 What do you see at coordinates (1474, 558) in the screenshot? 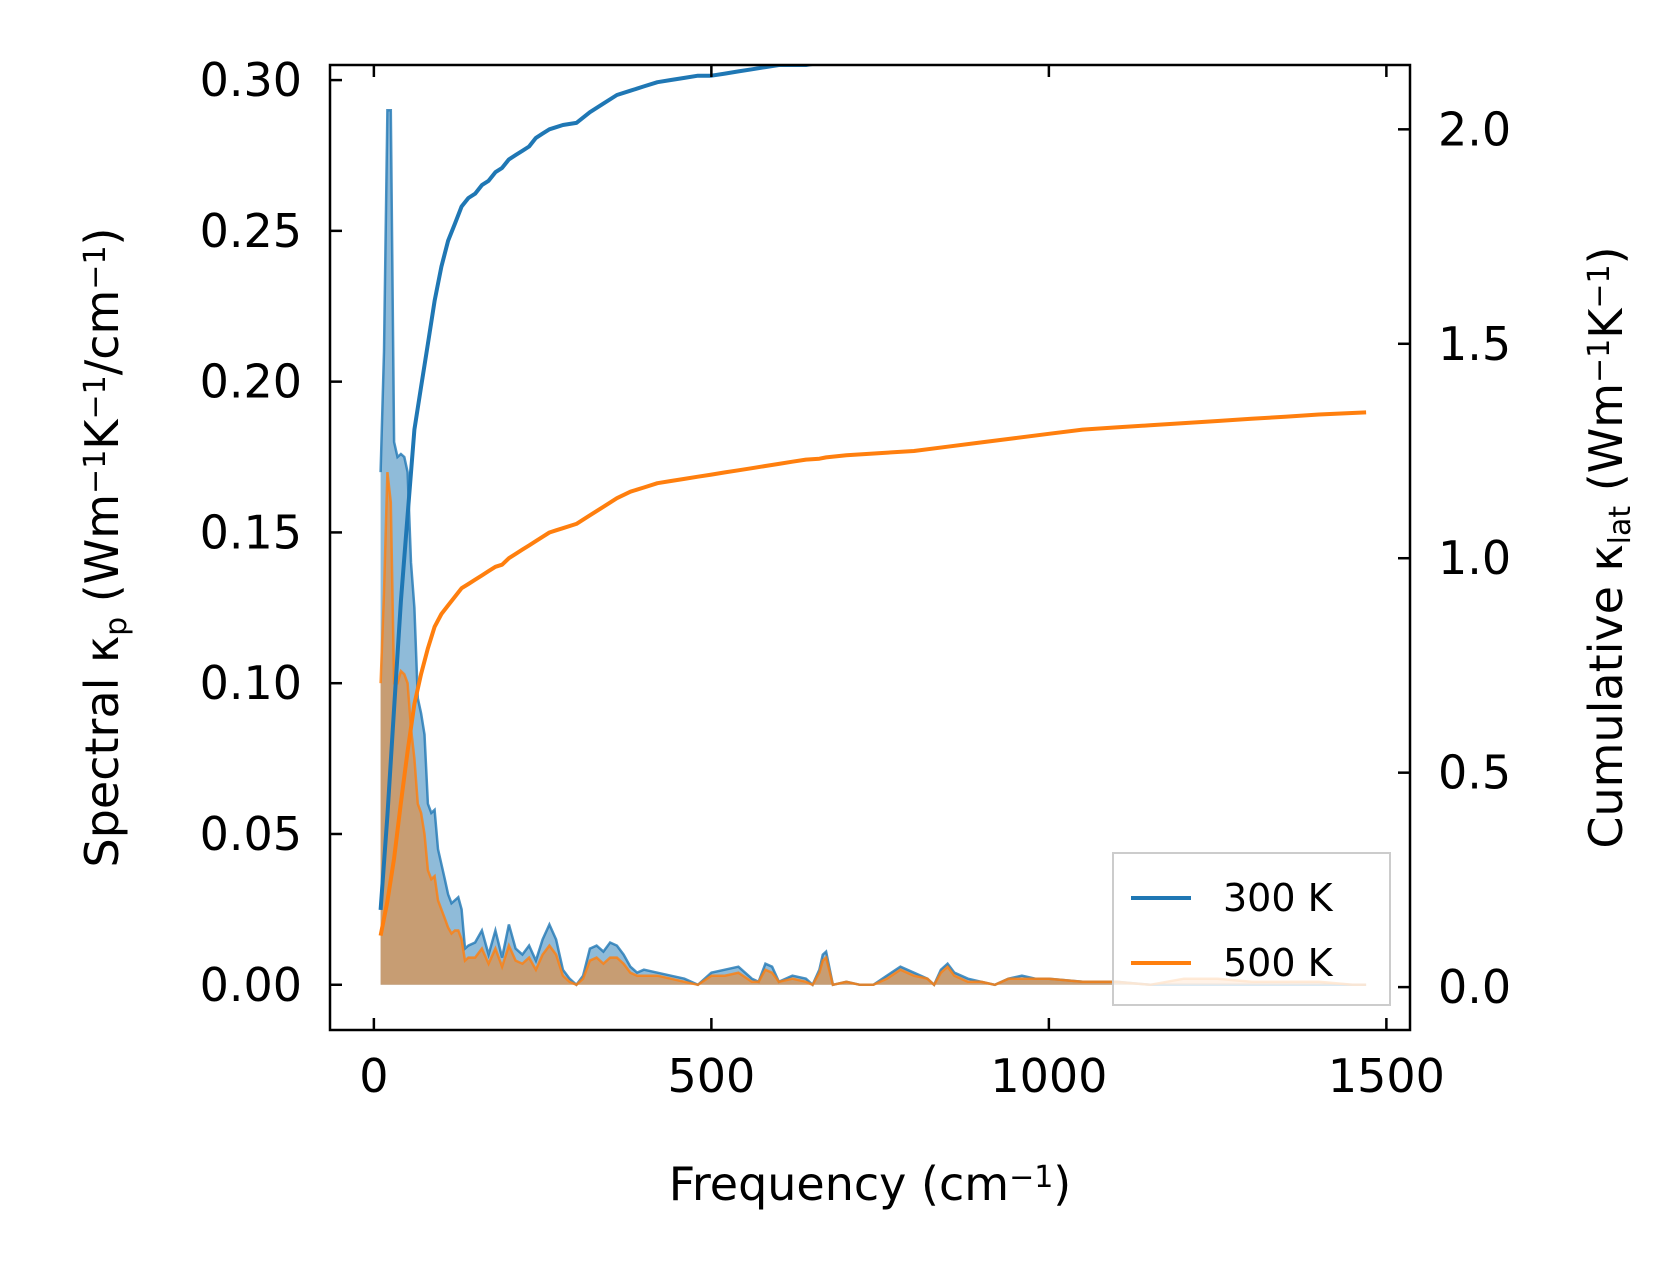
I see `y-right-tick-label: 1.0` at bounding box center [1474, 558].